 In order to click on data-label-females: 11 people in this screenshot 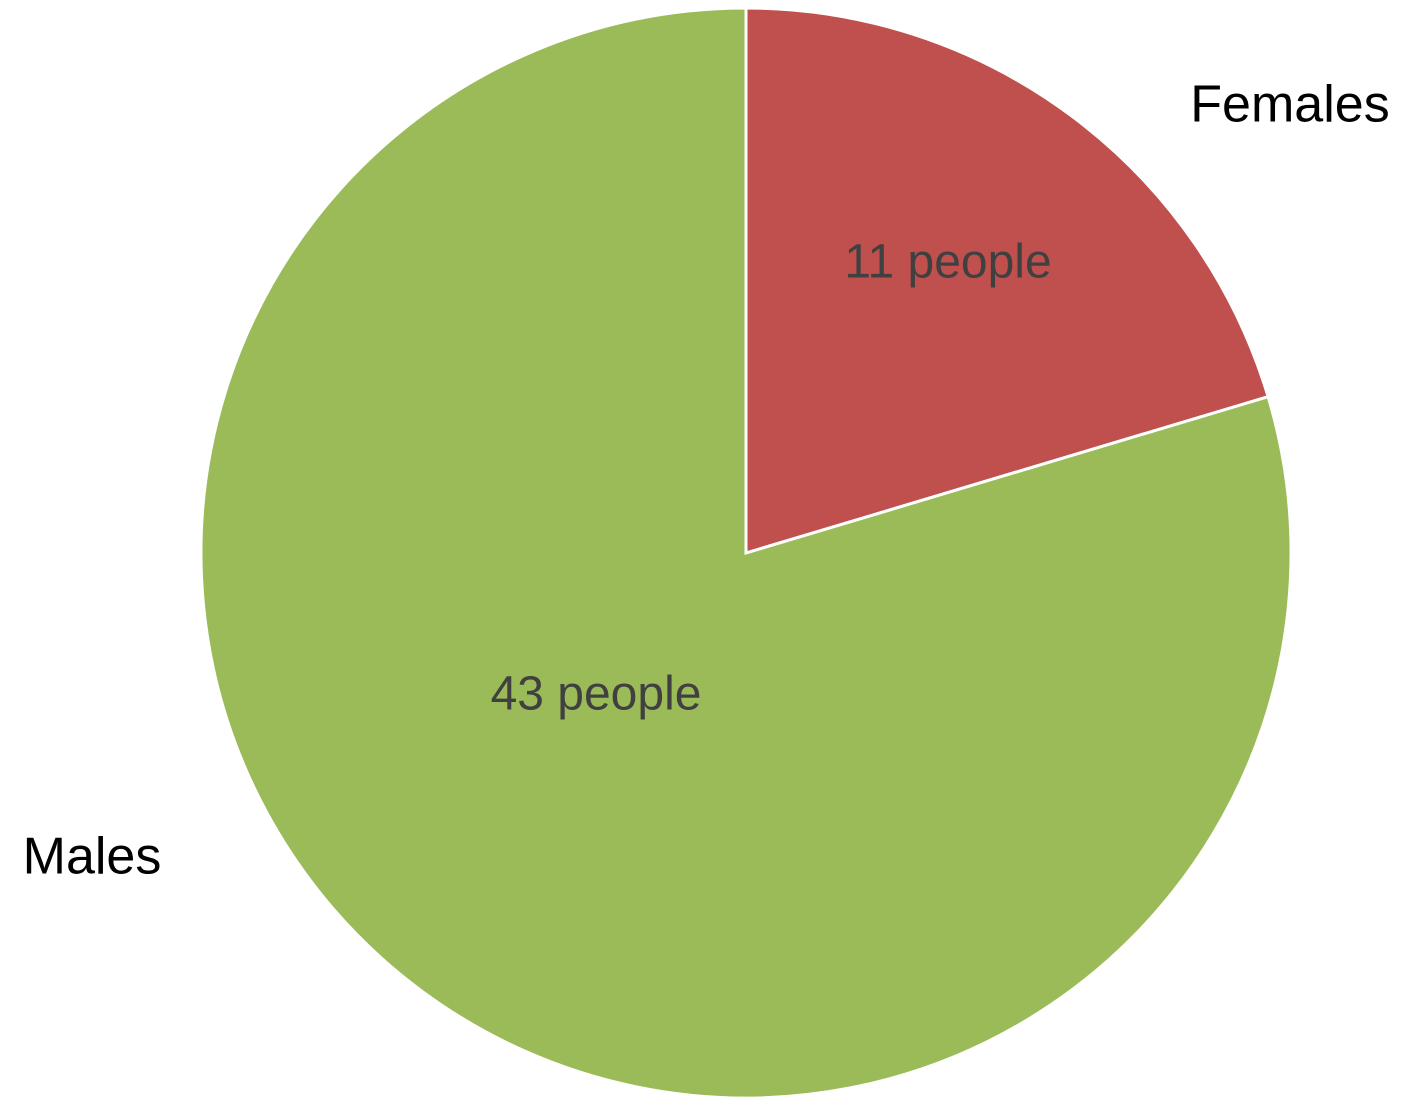, I will do `click(947, 262)`.